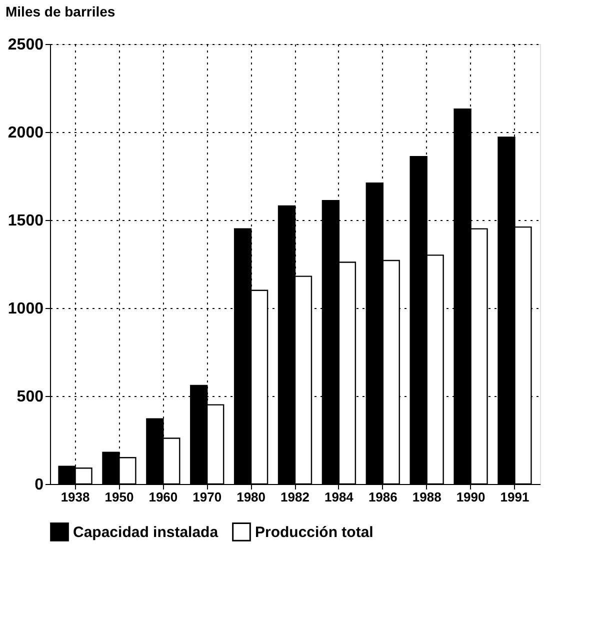 The height and width of the screenshot is (618, 594). I want to click on y-tick-label: 0, so click(39, 485).